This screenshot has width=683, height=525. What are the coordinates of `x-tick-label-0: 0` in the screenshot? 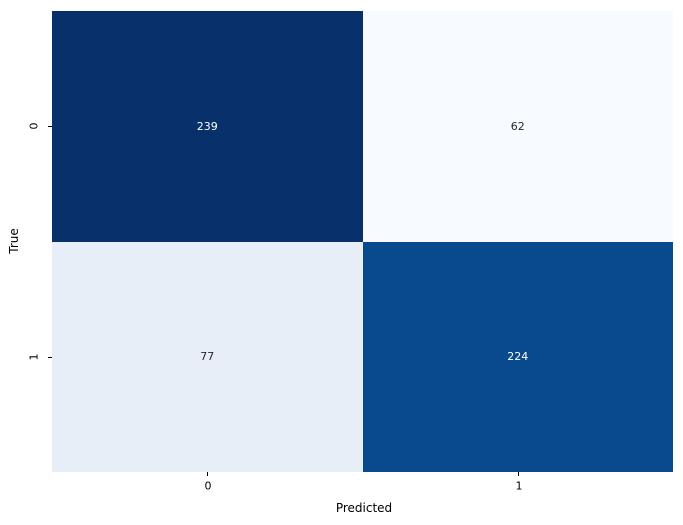 It's located at (208, 486).